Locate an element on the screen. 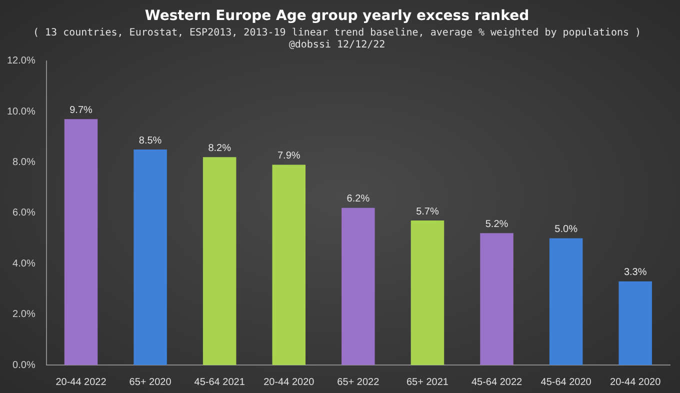 This screenshot has width=680, height=393. chart-subtitle: ( 13 countries, Eurostat, ESP2013, 2013-19 linear trend baseline, average % weighted by populations ) @dobssi 12/12/22 is located at coordinates (337, 38).